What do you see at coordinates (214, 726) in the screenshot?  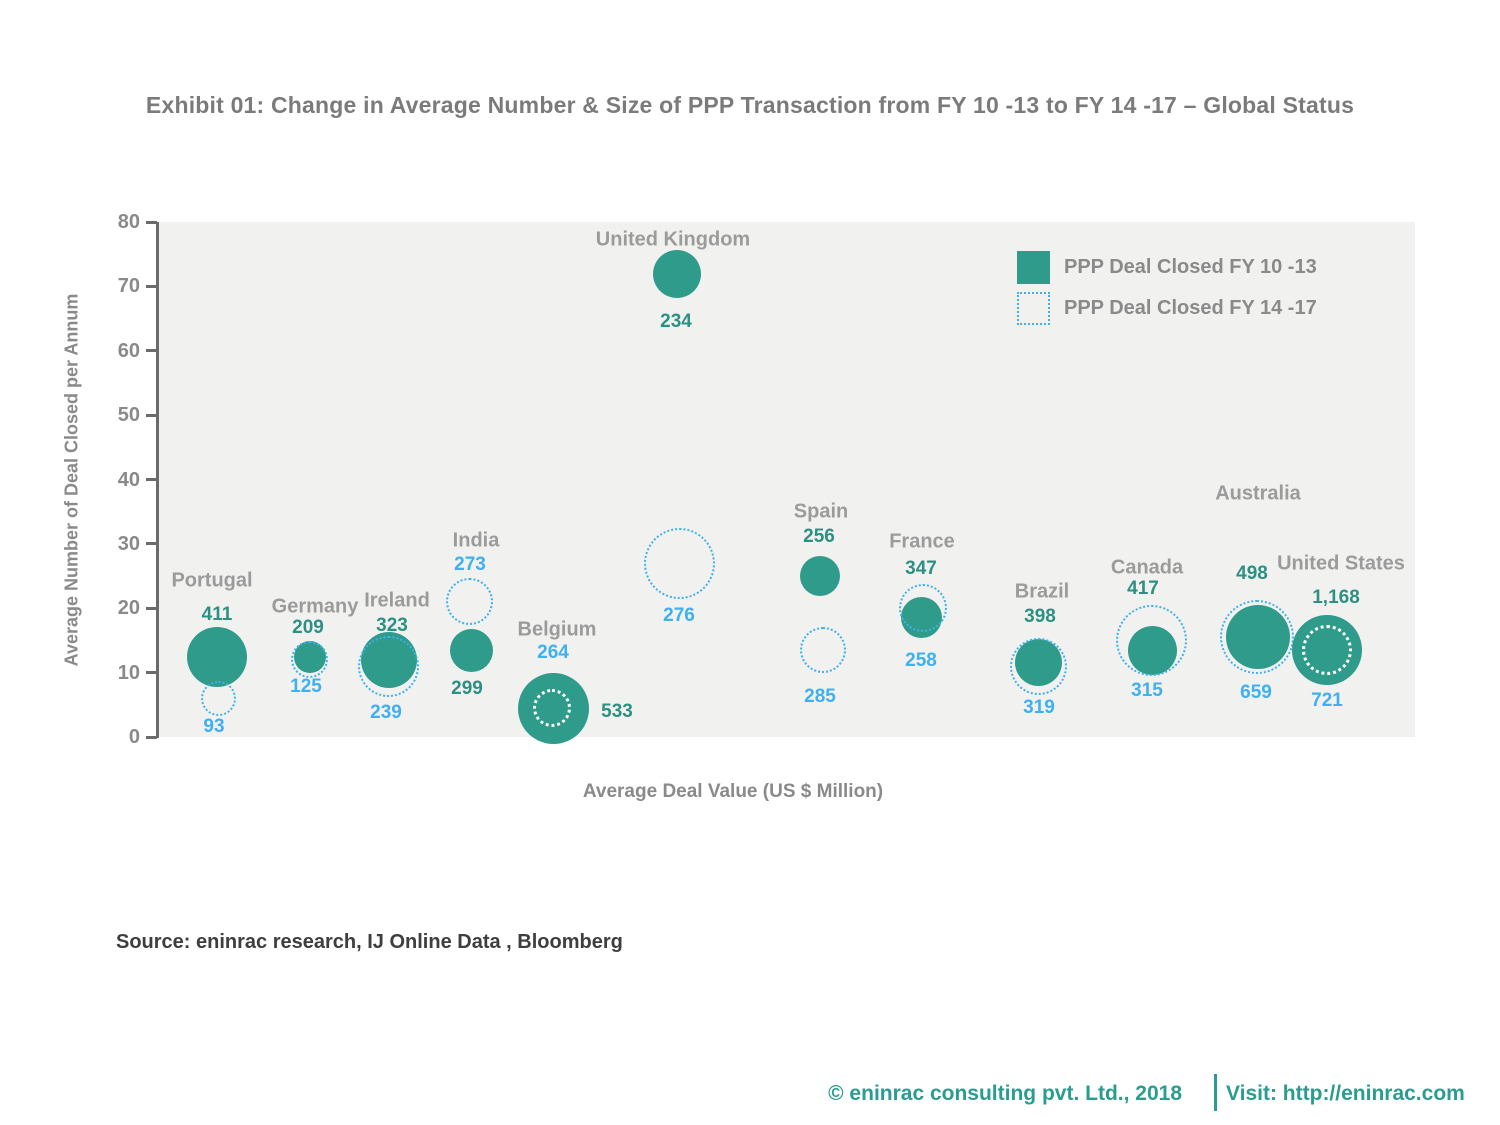 I see `value-fy14-17-portugal: 93` at bounding box center [214, 726].